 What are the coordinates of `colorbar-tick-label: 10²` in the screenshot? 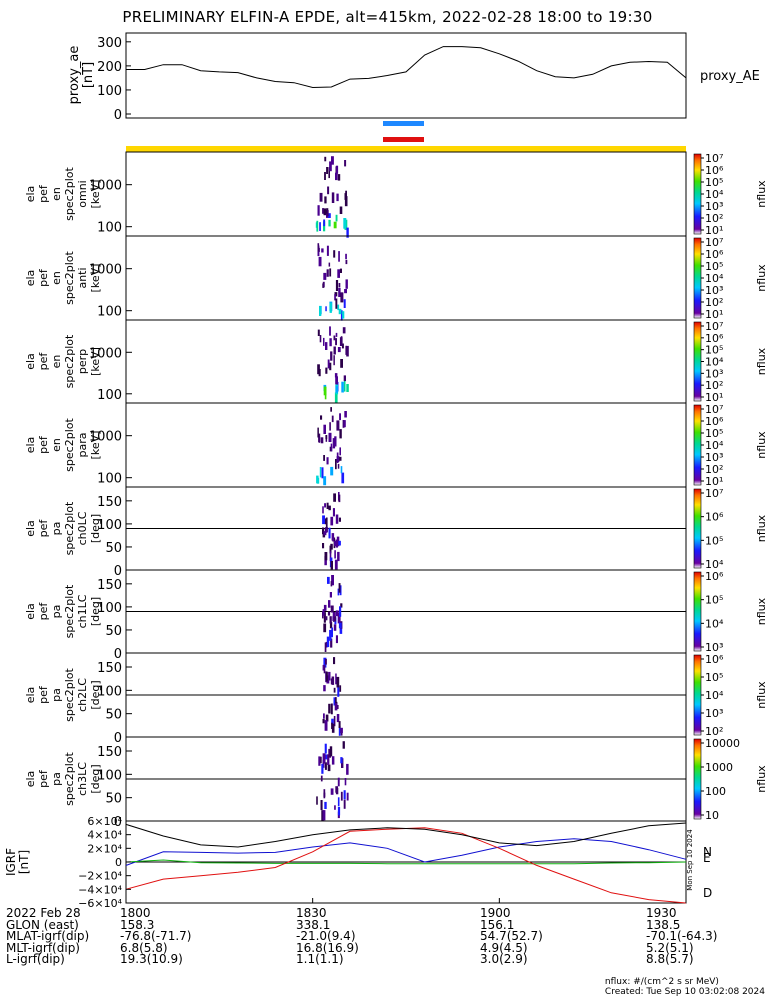 It's located at (714, 731).